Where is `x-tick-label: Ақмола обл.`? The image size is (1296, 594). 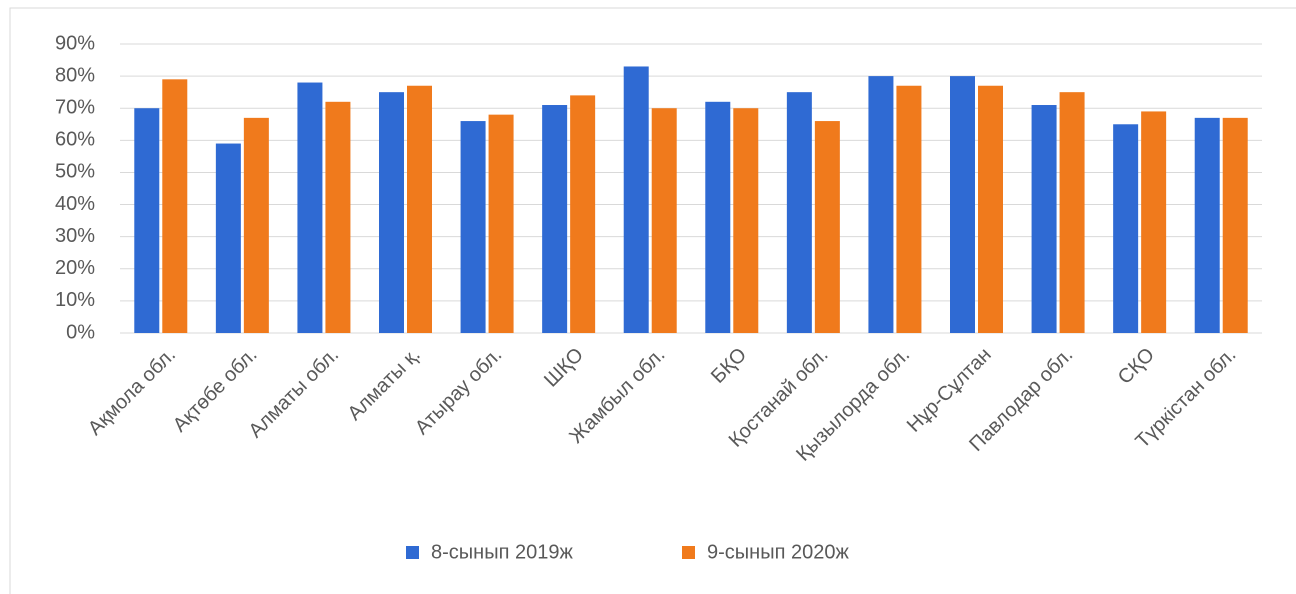 x-tick-label: Ақмола обл. is located at coordinates (132, 392).